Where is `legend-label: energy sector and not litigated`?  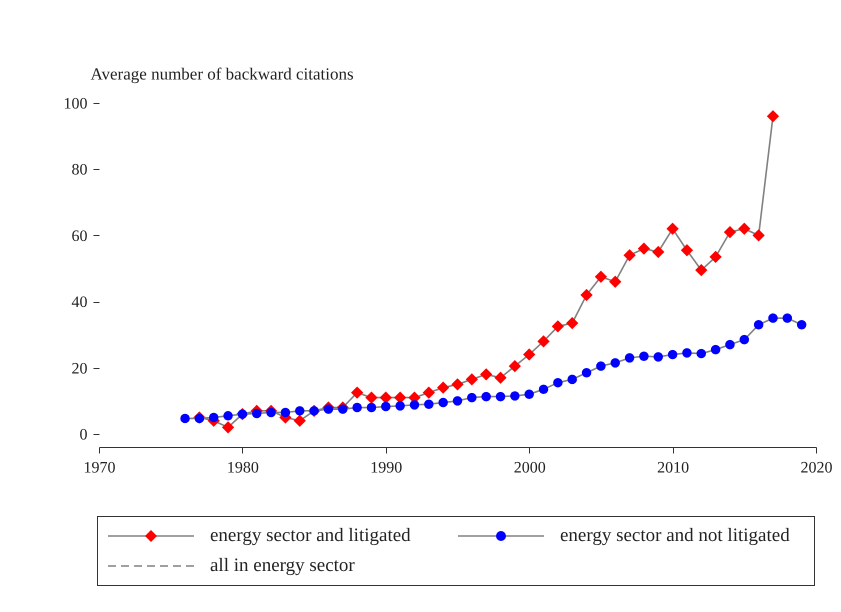
legend-label: energy sector and not litigated is located at coordinates (675, 536).